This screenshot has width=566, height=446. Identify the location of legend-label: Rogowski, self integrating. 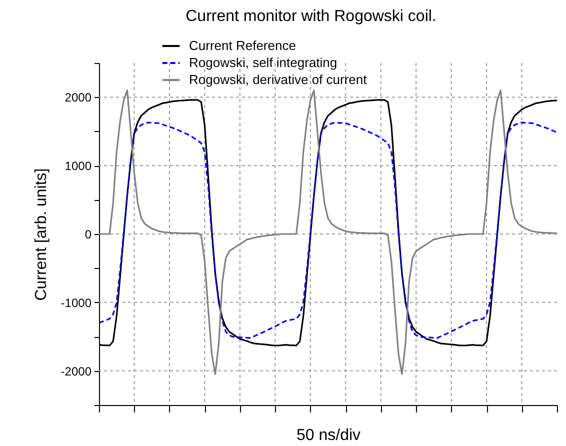
(263, 62).